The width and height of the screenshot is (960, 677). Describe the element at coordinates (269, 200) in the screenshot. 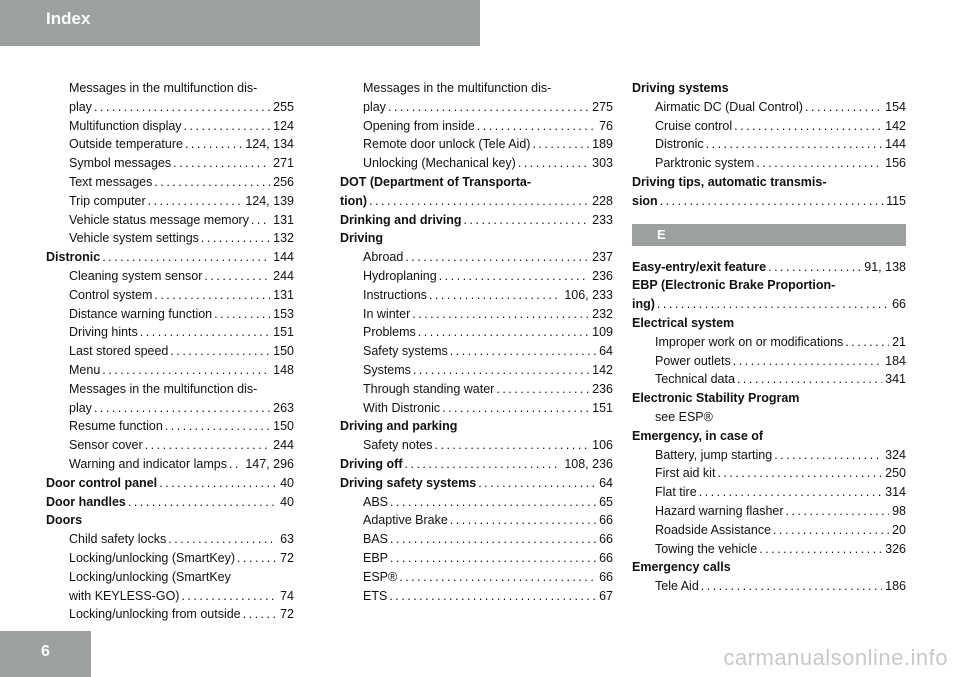

I see `page-reference: 124, 139` at that location.